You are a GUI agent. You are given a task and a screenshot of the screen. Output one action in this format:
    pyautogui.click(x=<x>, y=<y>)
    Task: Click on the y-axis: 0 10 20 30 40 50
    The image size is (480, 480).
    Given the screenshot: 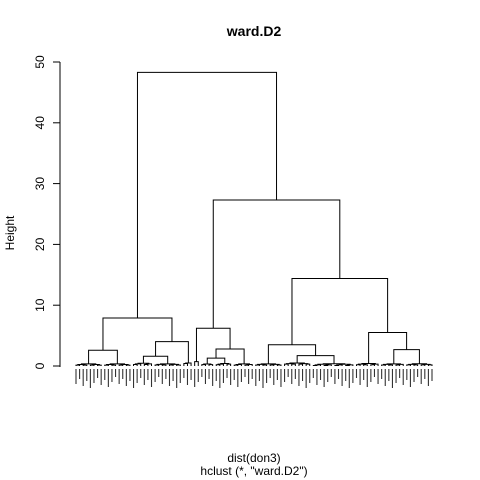 What is the action you would take?
    pyautogui.click(x=47, y=212)
    